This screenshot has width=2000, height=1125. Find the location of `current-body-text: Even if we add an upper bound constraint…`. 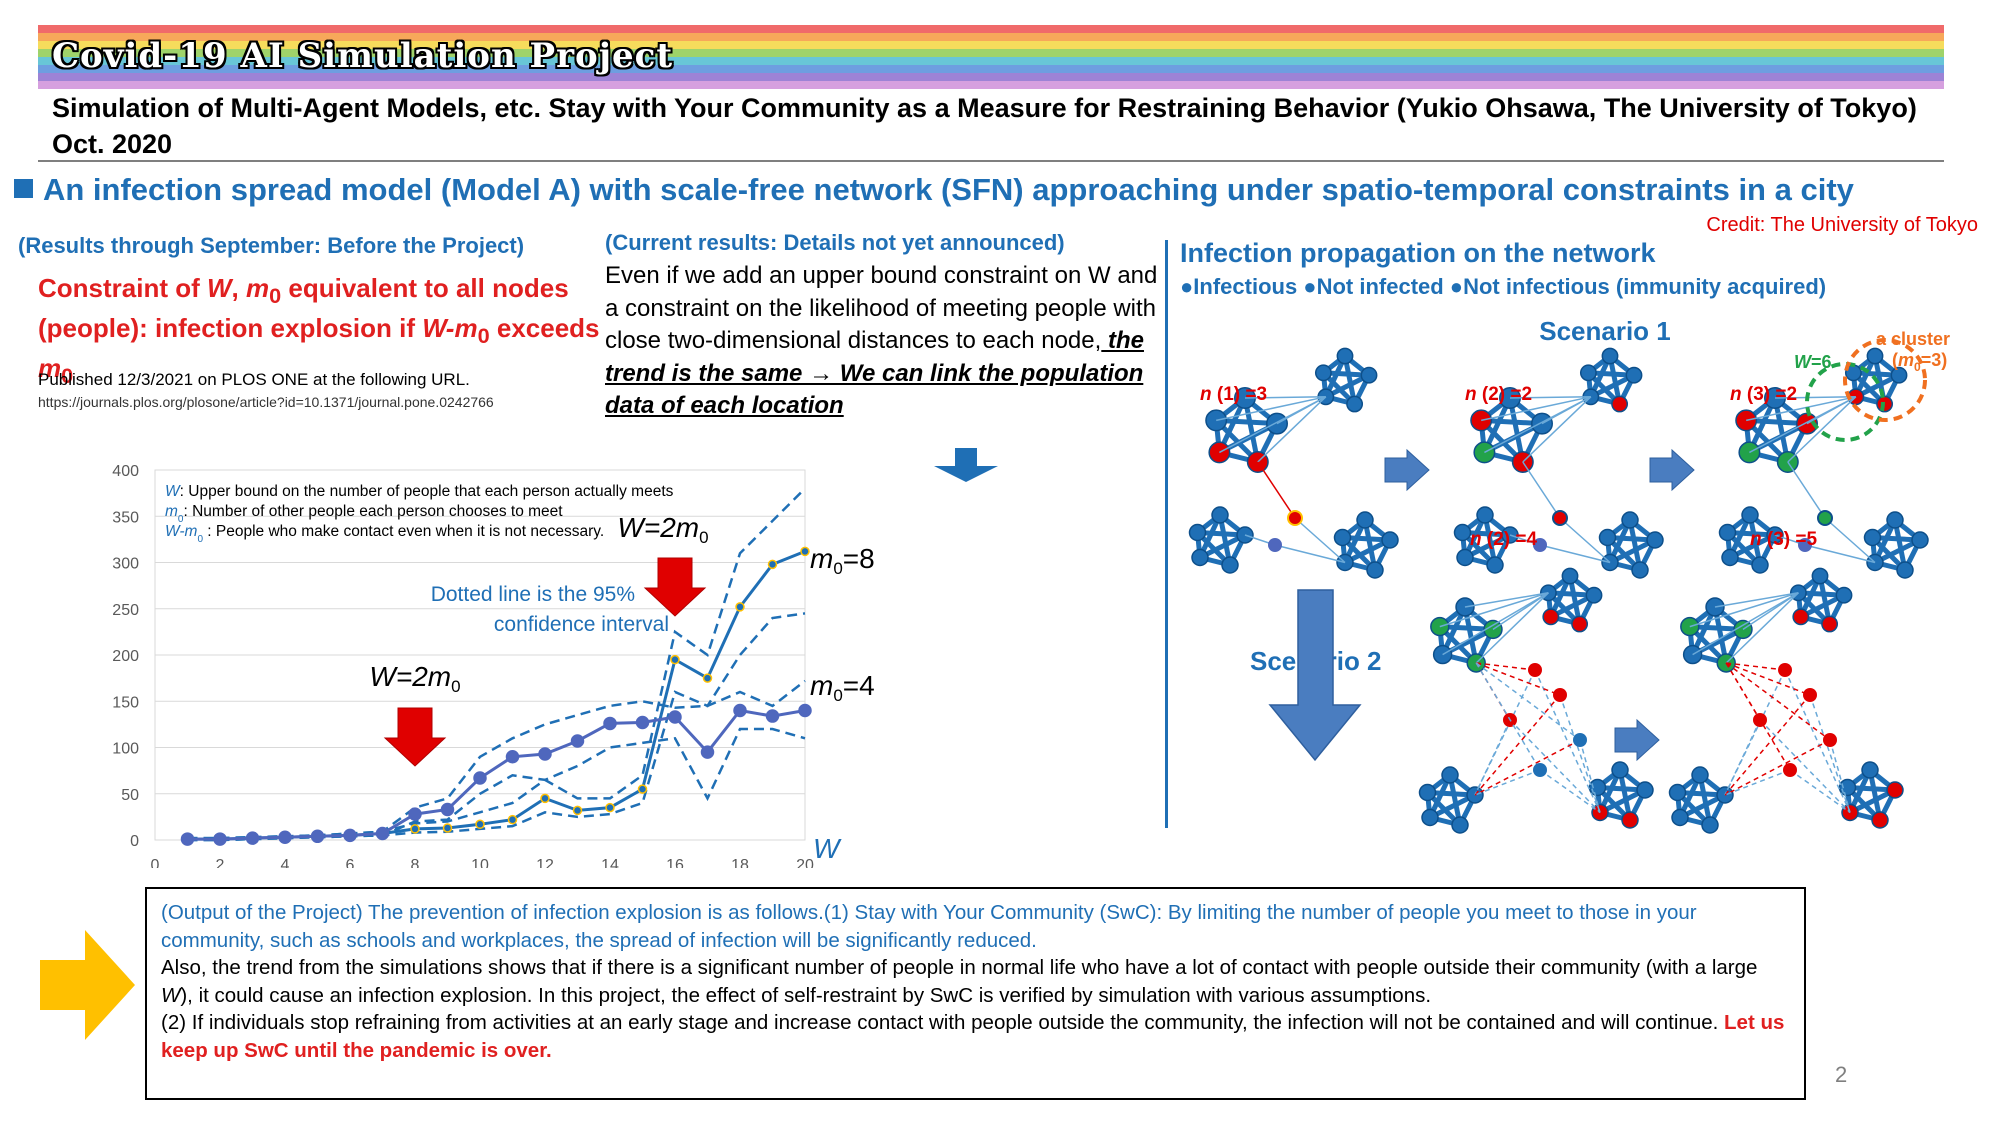

current-body-text: Even if we add an upper bound constraint… is located at coordinates (881, 308).